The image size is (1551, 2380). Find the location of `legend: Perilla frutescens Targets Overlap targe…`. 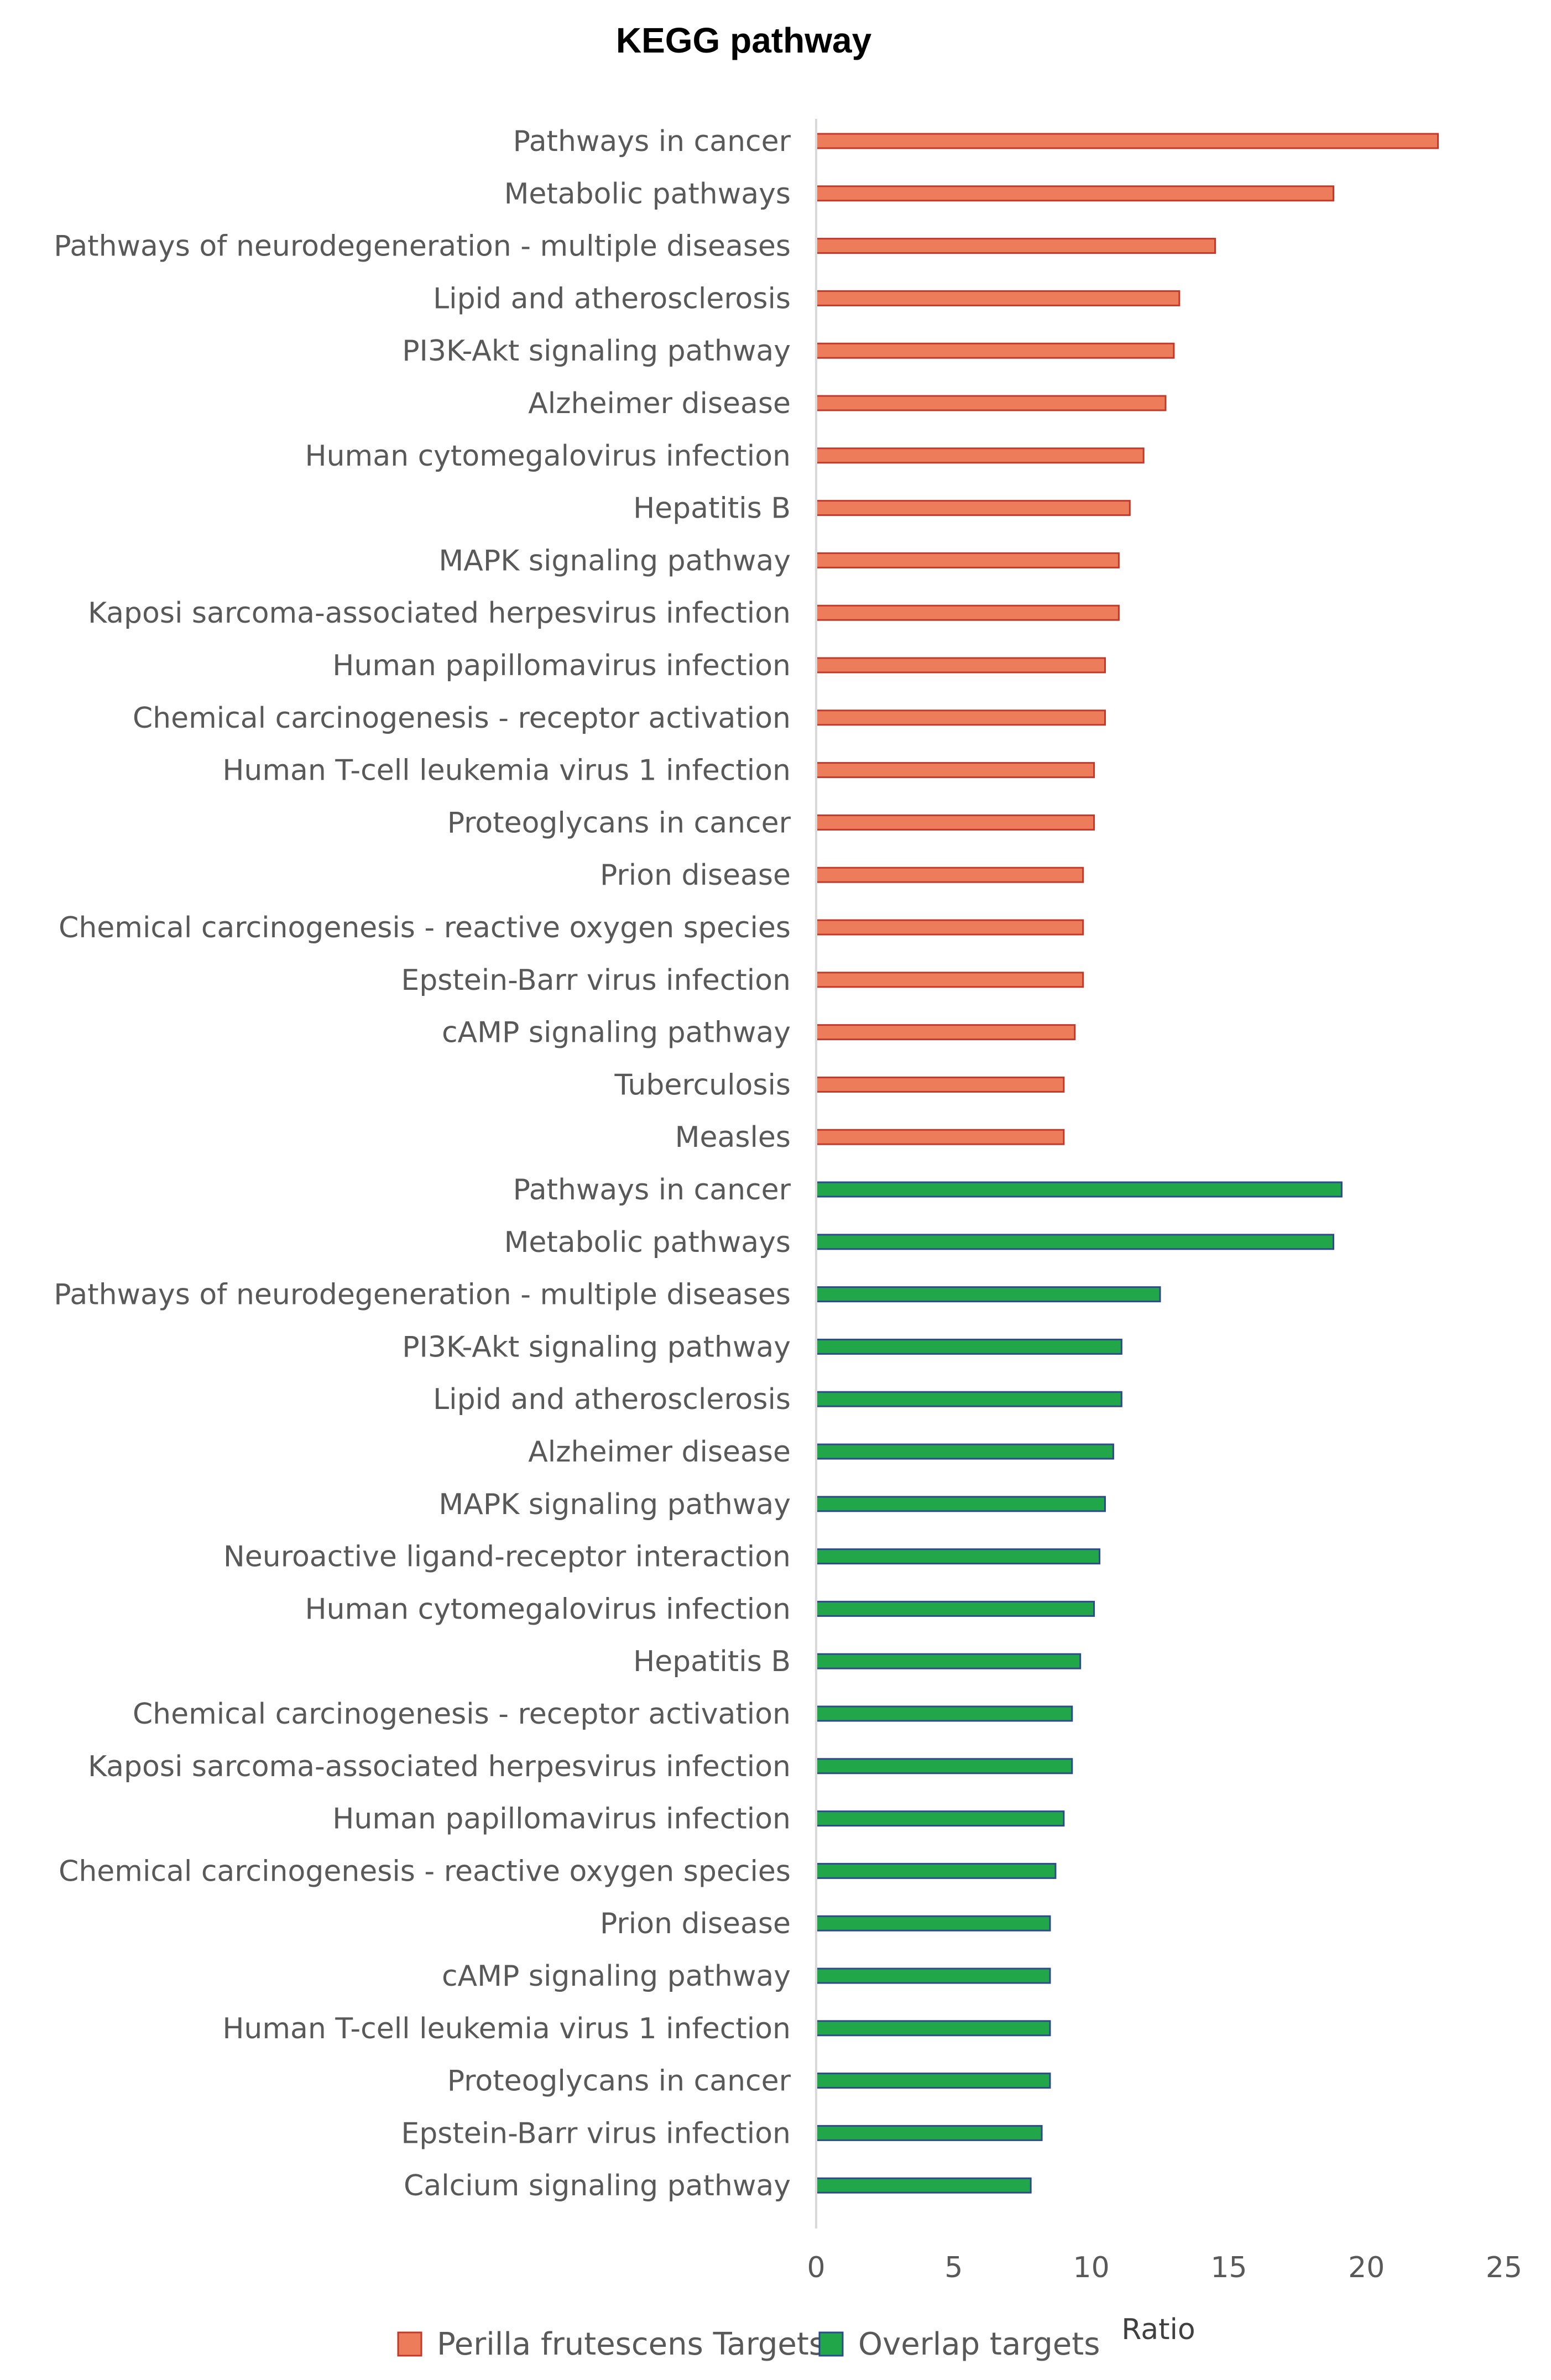

legend: Perilla frutescens Targets Overlap targe… is located at coordinates (749, 2344).